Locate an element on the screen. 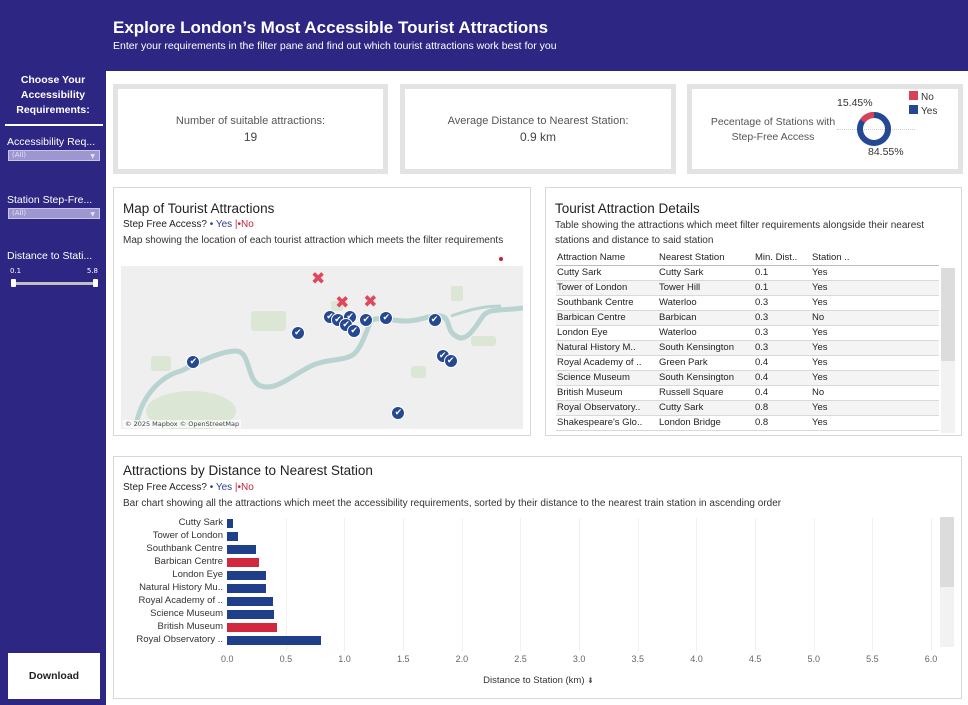 This screenshot has width=968, height=705. chart-scrollbar is located at coordinates (947, 582).